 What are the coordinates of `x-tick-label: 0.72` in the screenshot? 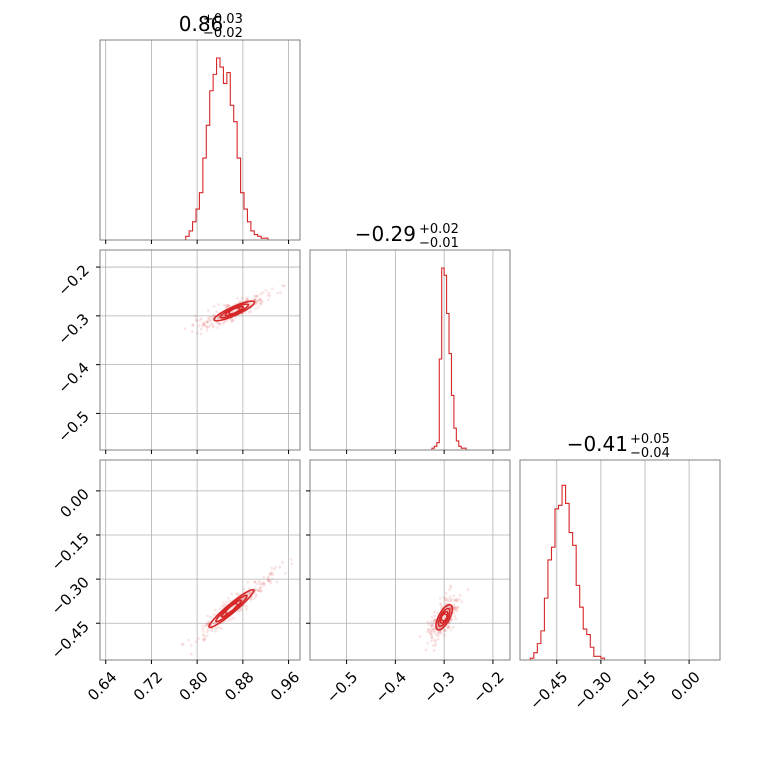 It's located at (148, 686).